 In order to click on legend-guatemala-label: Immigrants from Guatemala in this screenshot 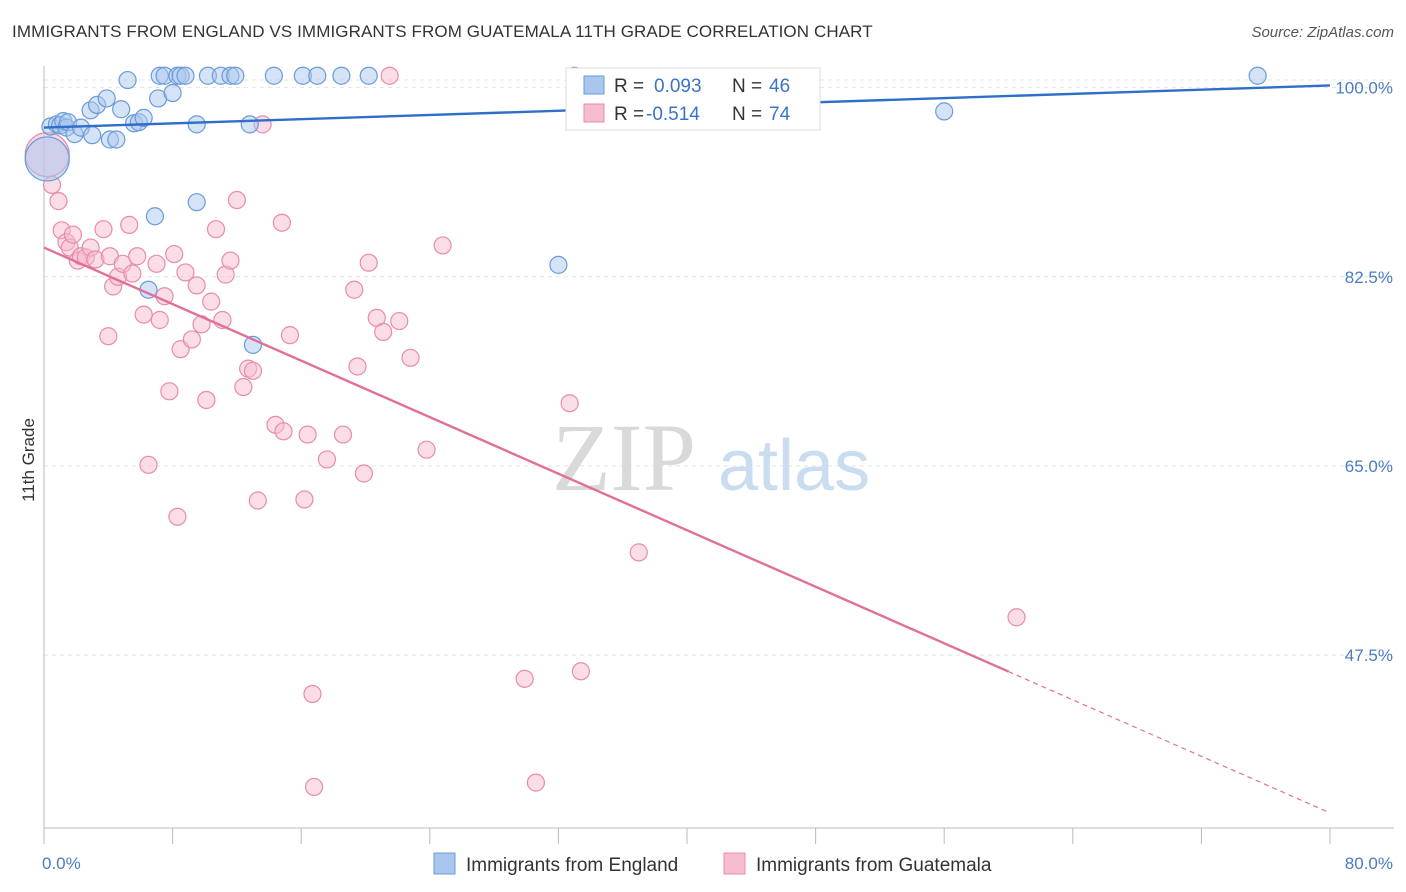, I will do `click(874, 865)`.